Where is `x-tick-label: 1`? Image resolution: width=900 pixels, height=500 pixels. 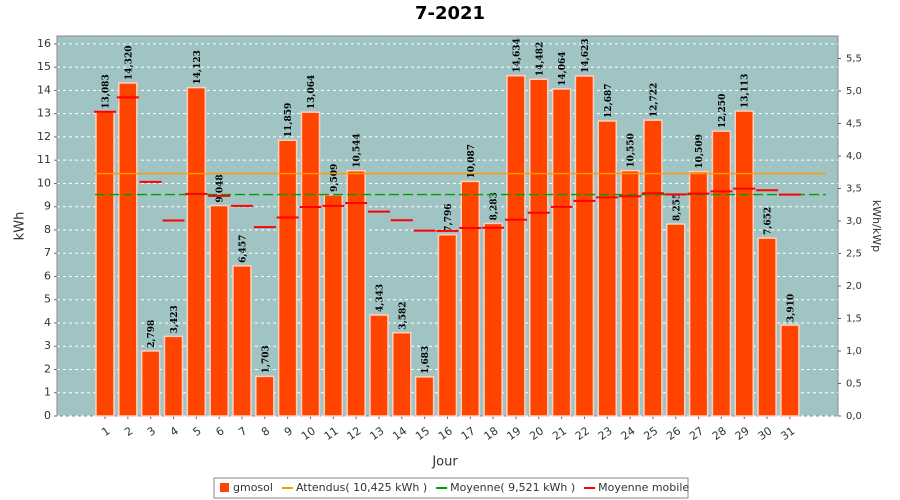 x-tick-label: 1 is located at coordinates (105, 431).